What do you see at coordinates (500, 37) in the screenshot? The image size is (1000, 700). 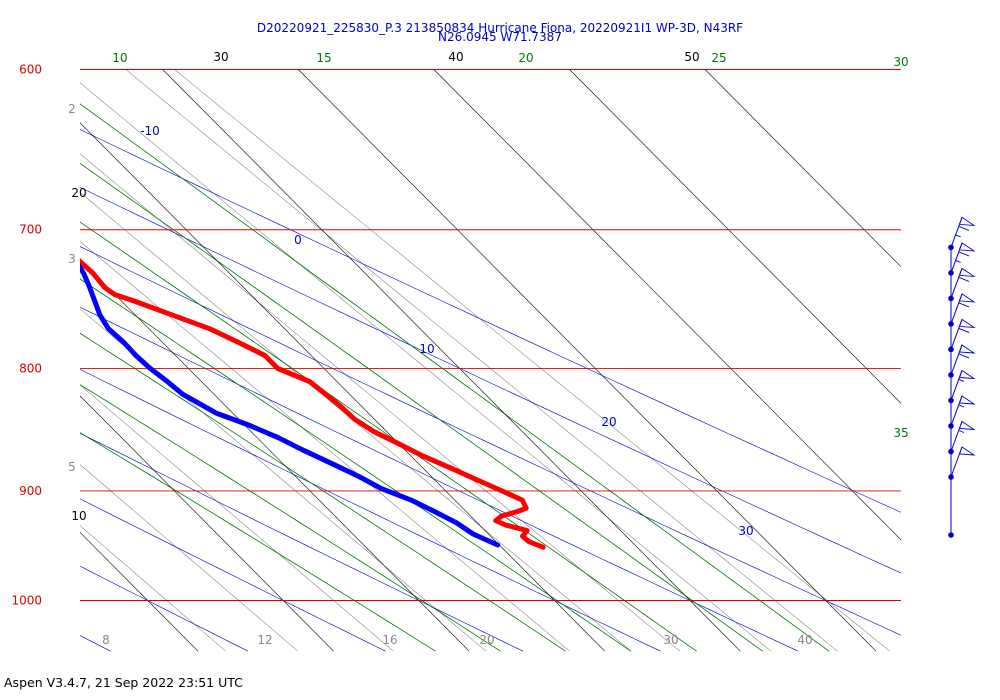 I see `chart-title-line-2: N26.0945 W71.7387` at bounding box center [500, 37].